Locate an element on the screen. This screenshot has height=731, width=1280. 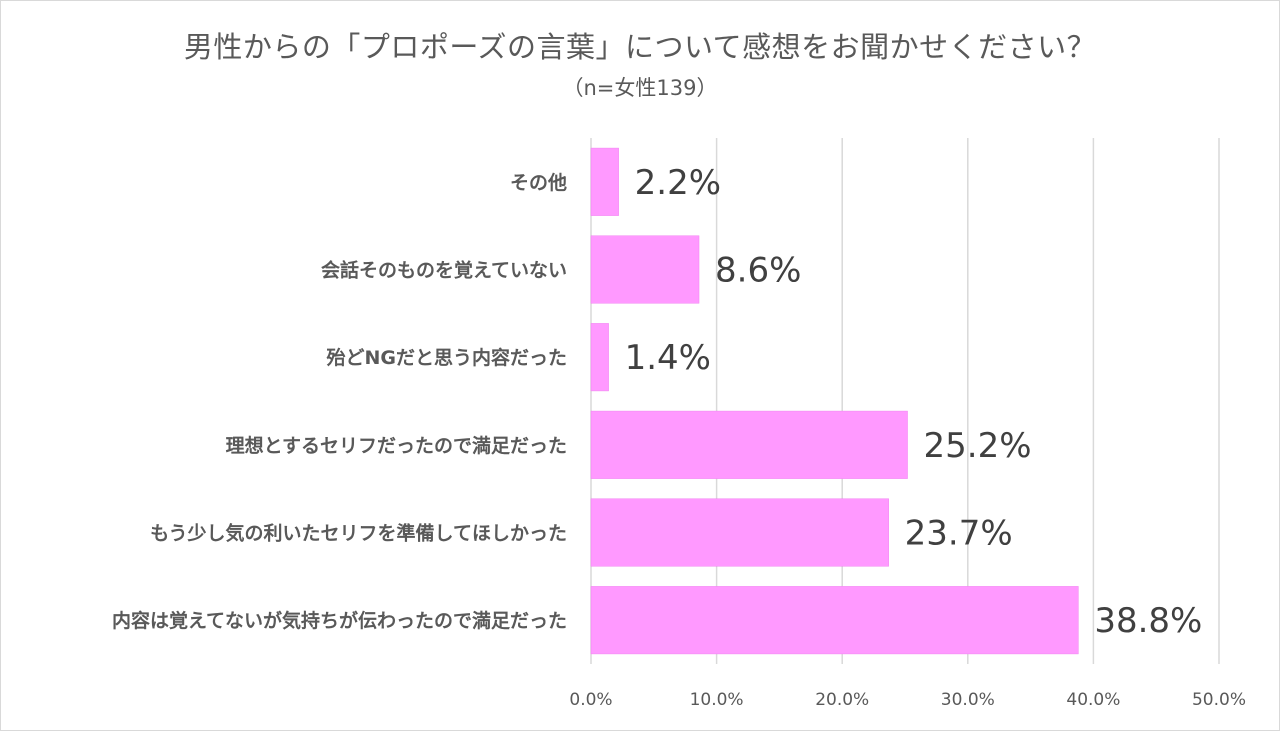
x-tick-label: 30.0% is located at coordinates (968, 700).